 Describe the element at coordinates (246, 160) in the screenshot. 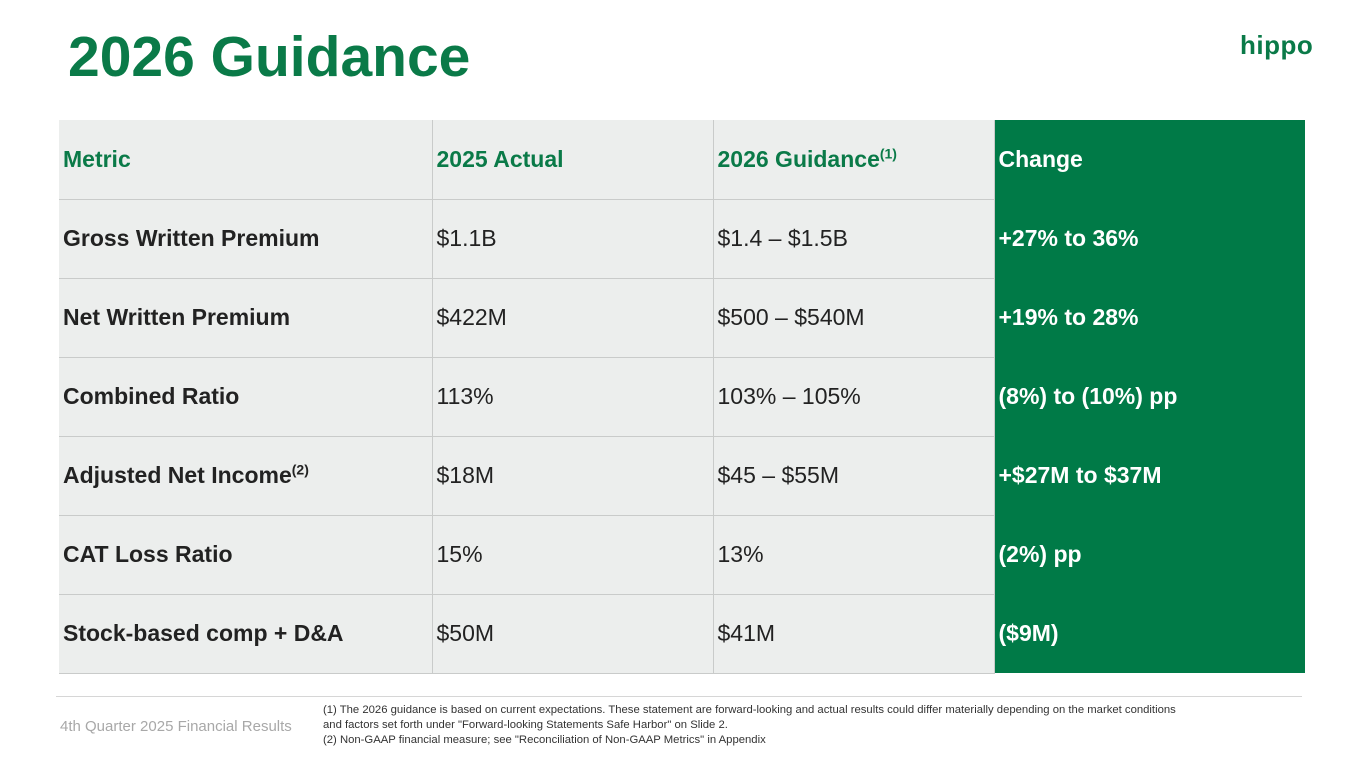

I see `header-metric: Metric` at that location.